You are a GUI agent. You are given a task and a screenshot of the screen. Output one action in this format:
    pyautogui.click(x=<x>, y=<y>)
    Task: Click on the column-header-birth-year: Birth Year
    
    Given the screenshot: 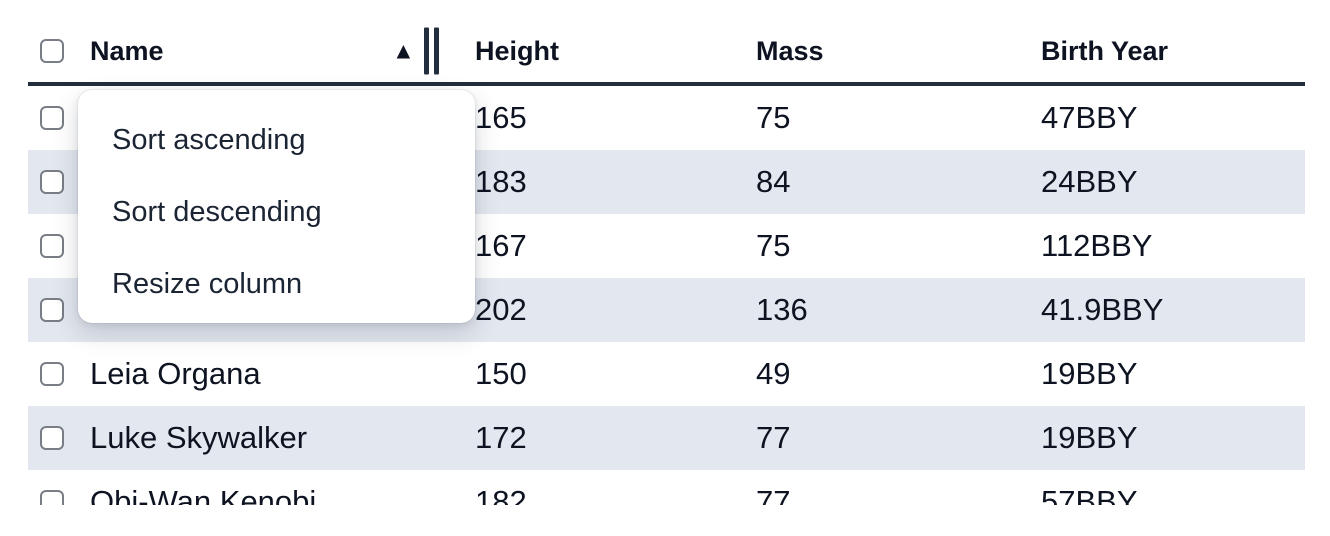 What is the action you would take?
    pyautogui.click(x=1105, y=50)
    